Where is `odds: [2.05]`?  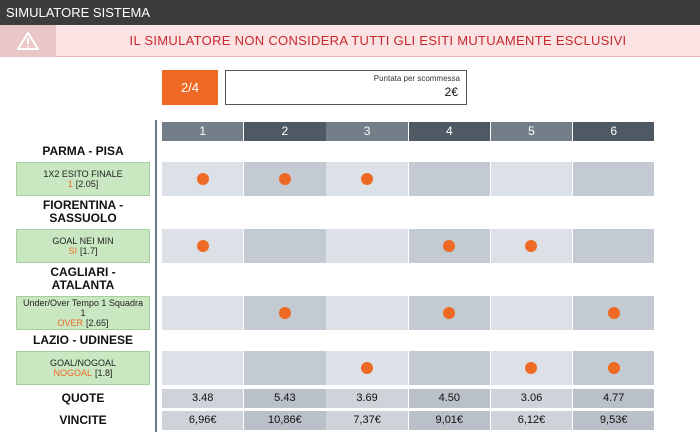 odds: [2.05] is located at coordinates (87, 184).